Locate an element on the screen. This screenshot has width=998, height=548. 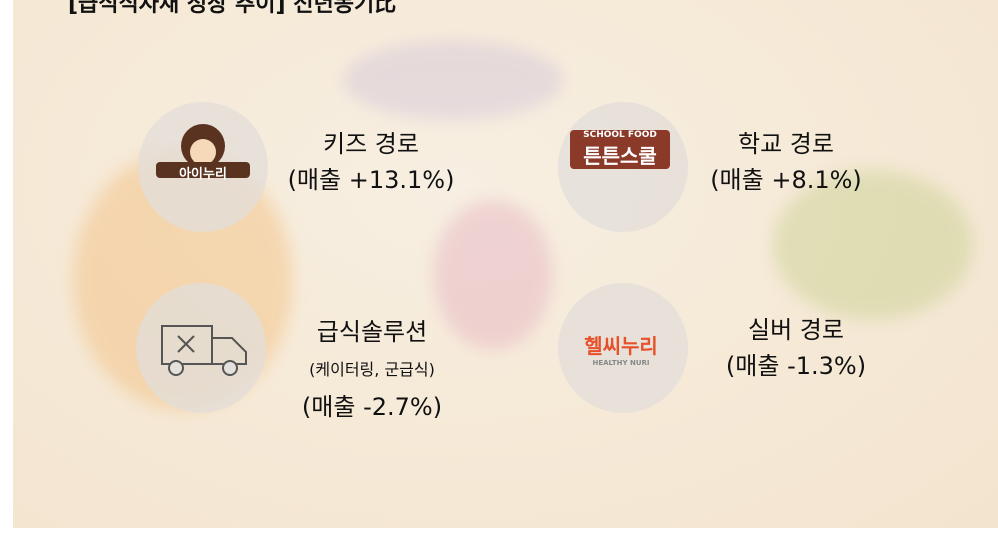
segment-label: 키즈 경로 is located at coordinates (371, 144).